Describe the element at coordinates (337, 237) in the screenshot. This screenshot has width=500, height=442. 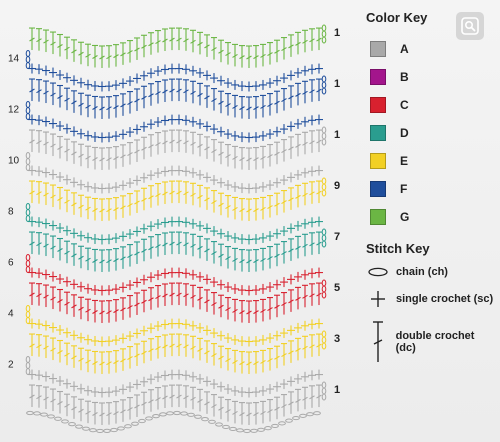
I see `row-number: 7` at that location.